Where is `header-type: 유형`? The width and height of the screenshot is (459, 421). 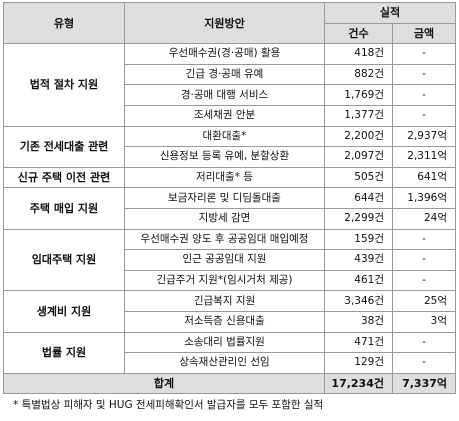 header-type: 유형 is located at coordinates (64, 23).